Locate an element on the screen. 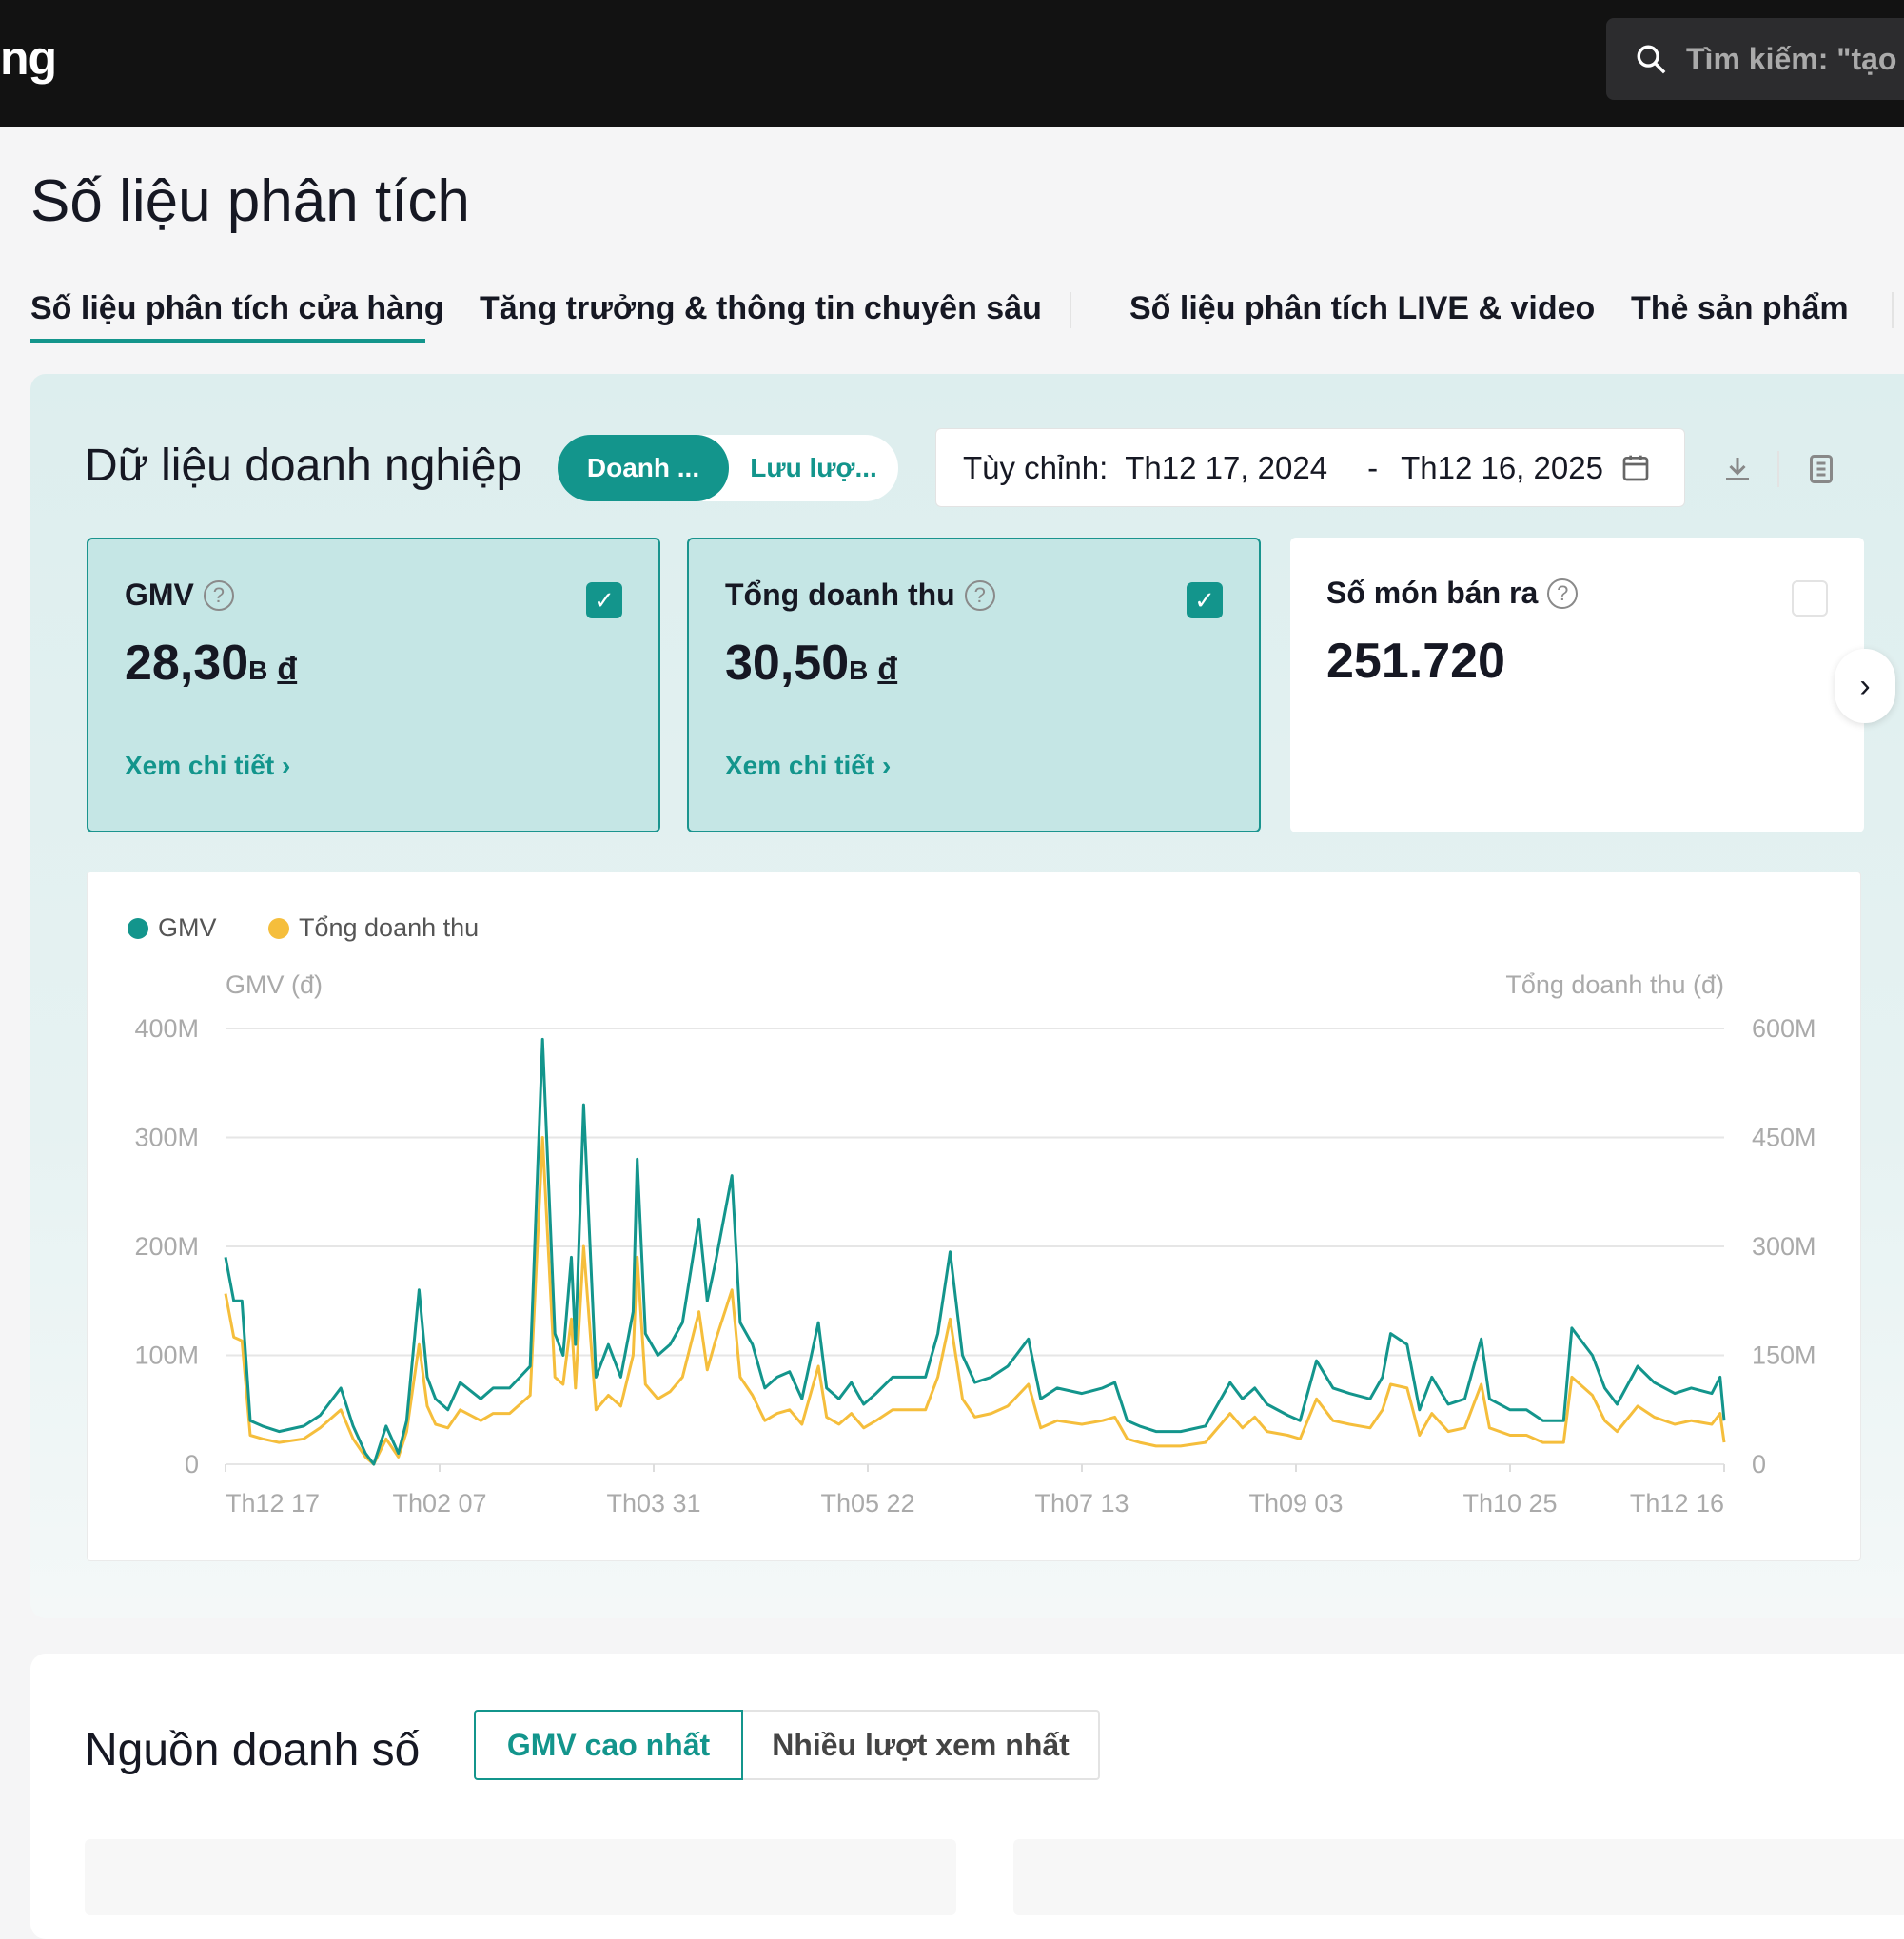  y-tick-label-left: 400M is located at coordinates (166, 1028).